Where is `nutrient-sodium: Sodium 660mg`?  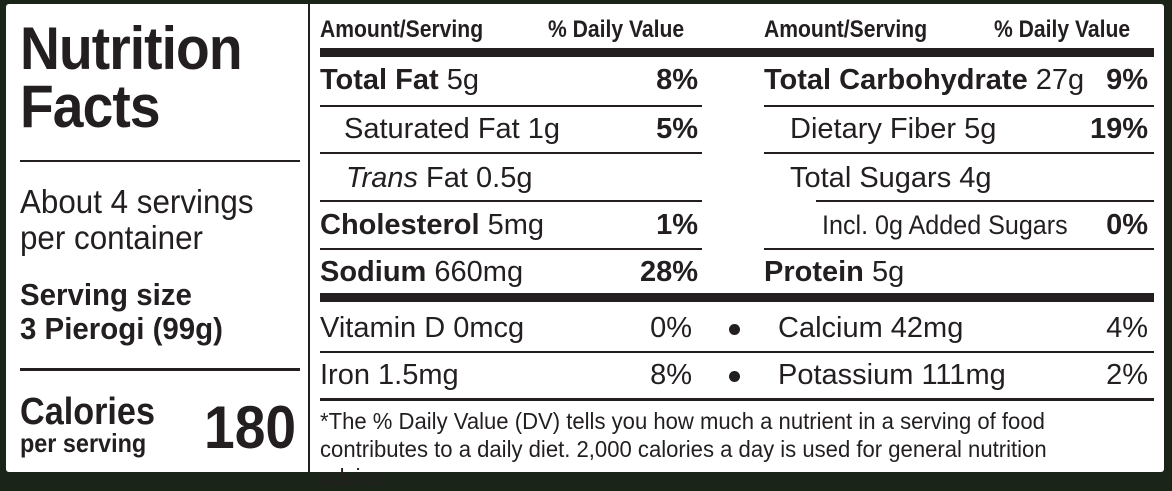
nutrient-sodium: Sodium 660mg is located at coordinates (422, 272).